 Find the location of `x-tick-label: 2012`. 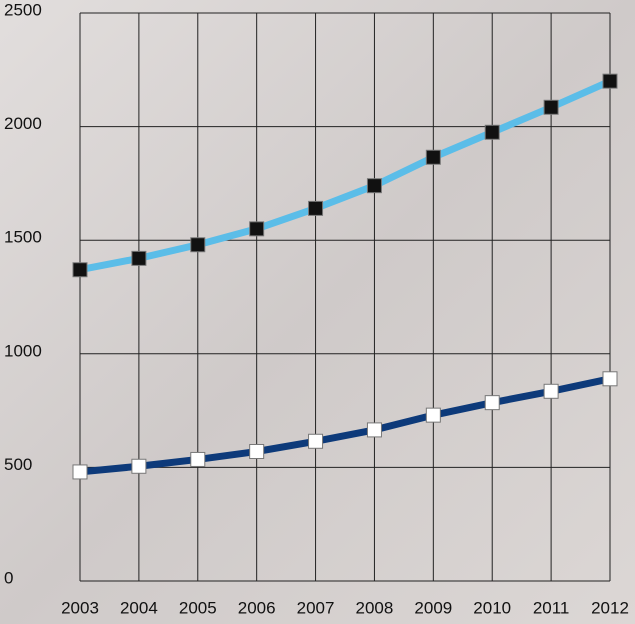

x-tick-label: 2012 is located at coordinates (610, 607).